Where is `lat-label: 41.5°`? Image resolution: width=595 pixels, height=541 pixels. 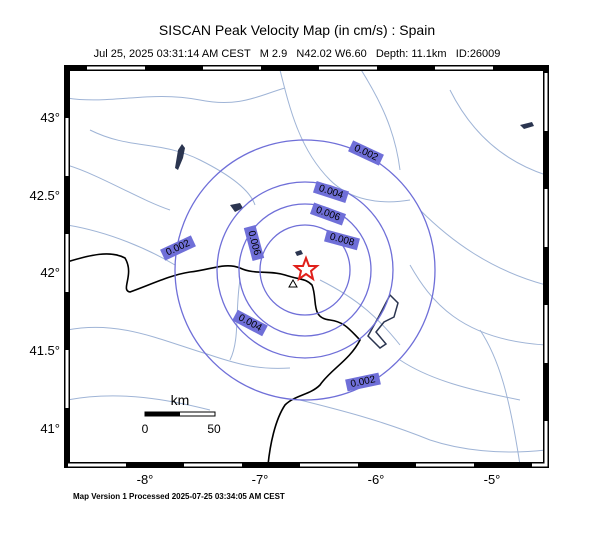
lat-label: 41.5° is located at coordinates (44, 350).